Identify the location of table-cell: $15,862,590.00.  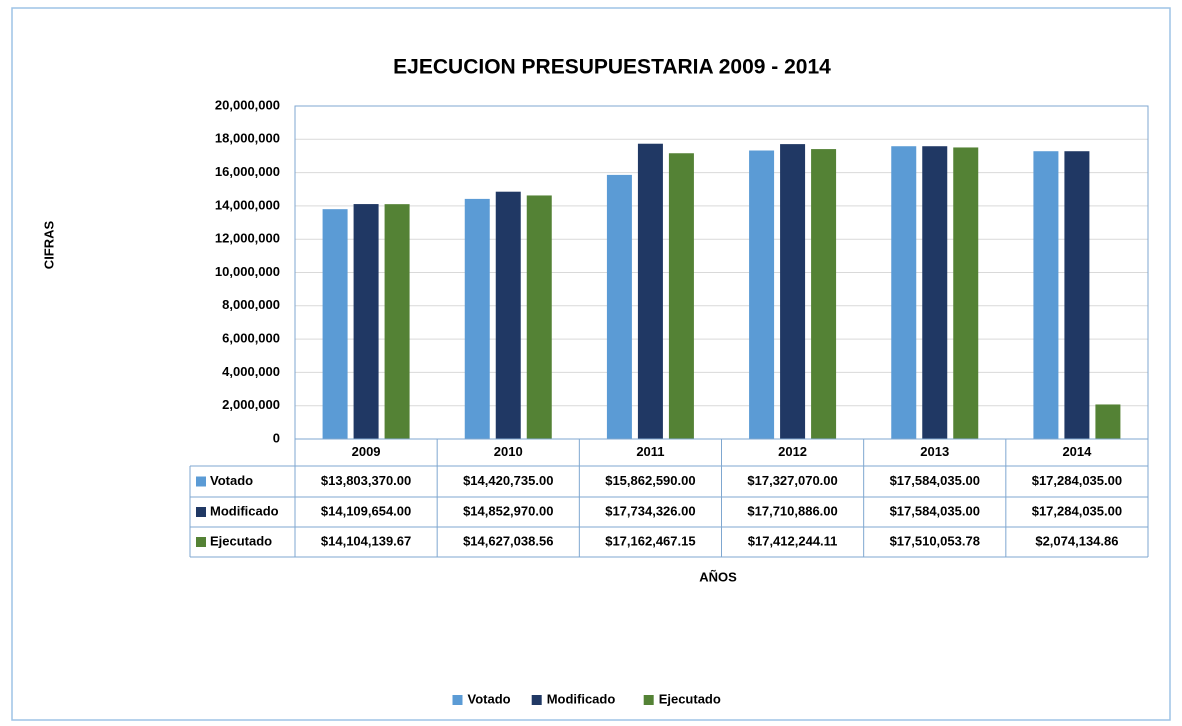
(650, 480).